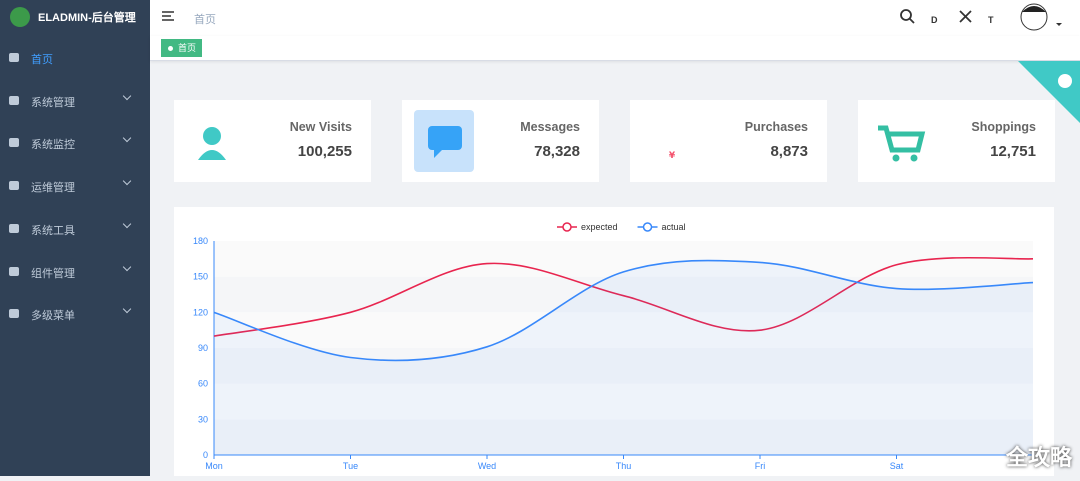  I want to click on y-tick-label: 0, so click(205, 455).